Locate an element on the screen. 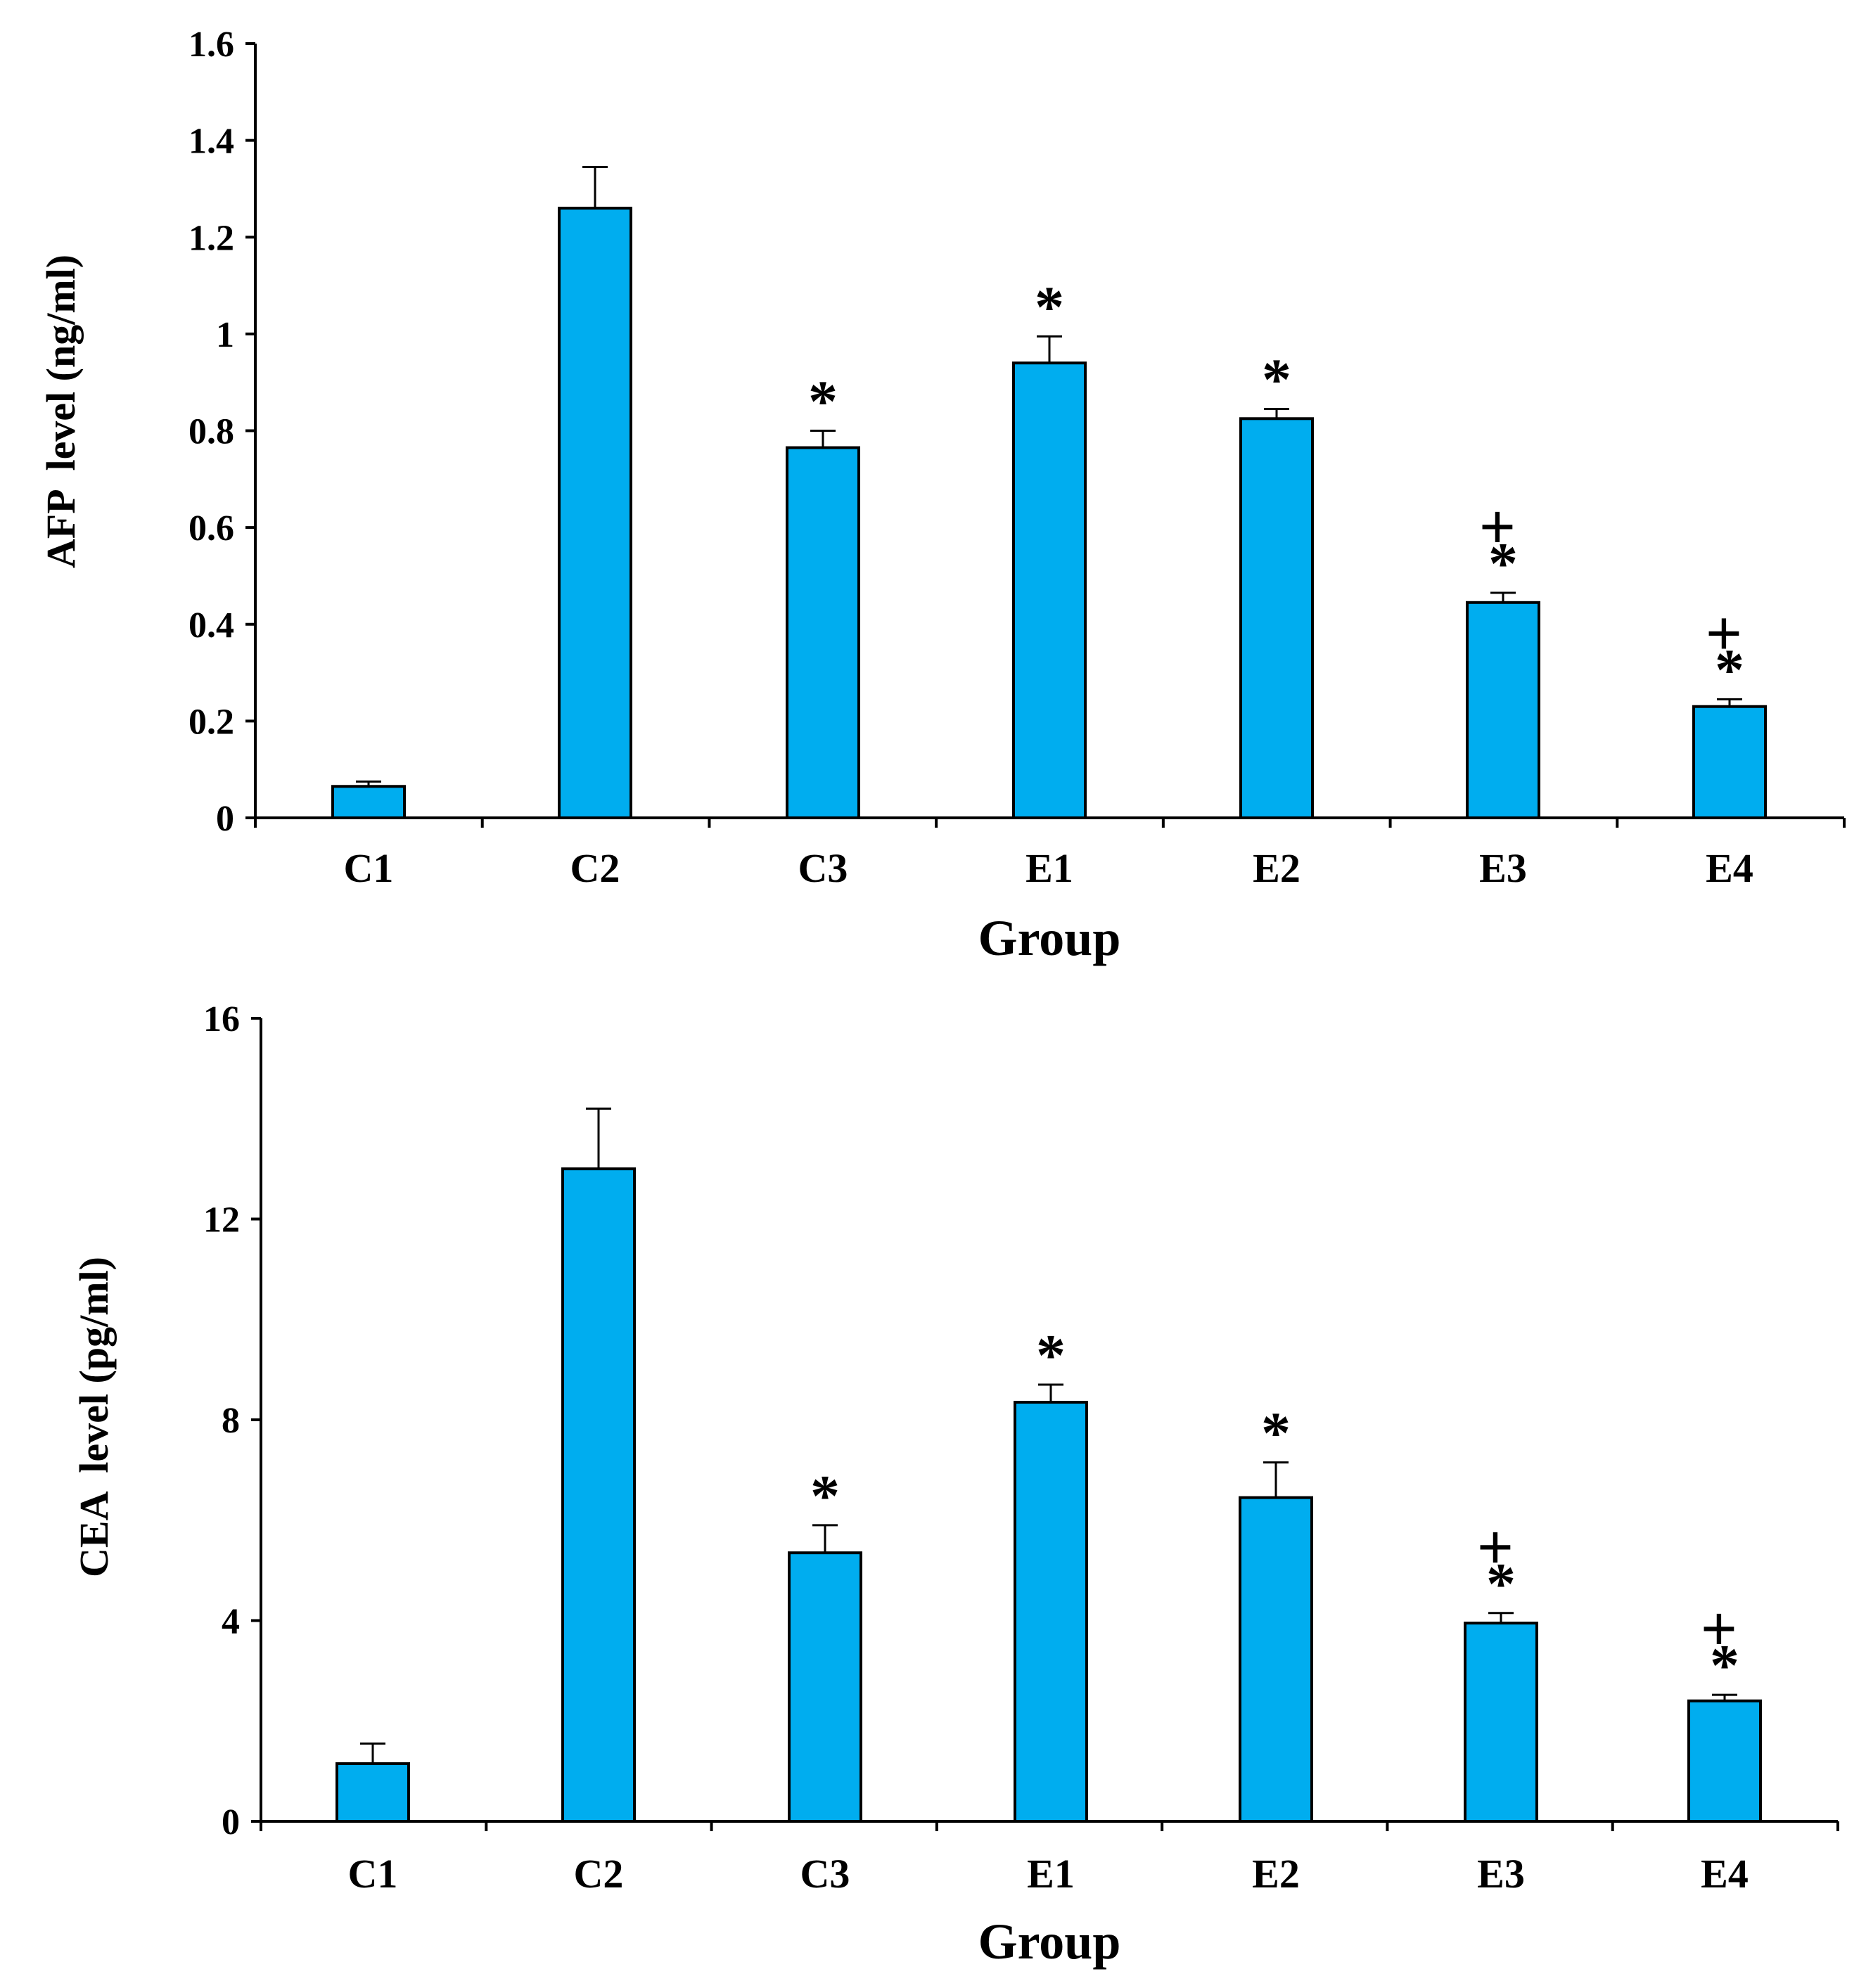  cea-x-tick-label: C2 is located at coordinates (599, 1874).